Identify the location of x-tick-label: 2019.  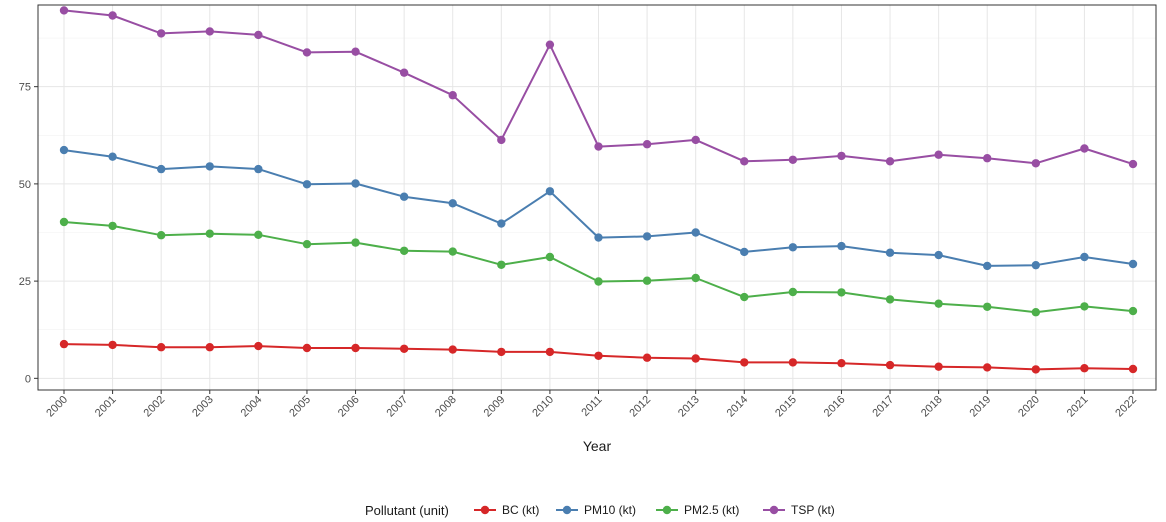
(981, 407).